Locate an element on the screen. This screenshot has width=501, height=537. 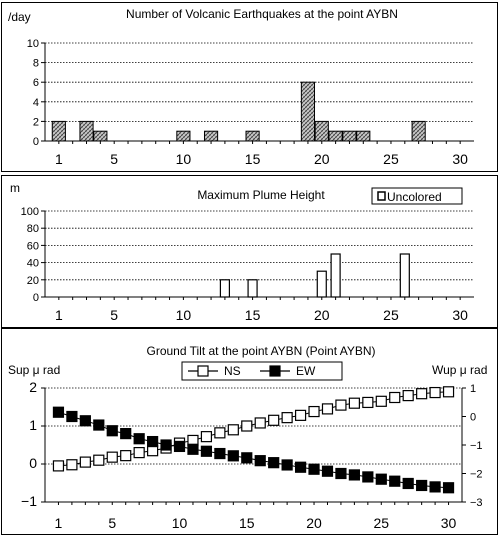
earthquake-x-tick-label: 5 is located at coordinates (114, 159).